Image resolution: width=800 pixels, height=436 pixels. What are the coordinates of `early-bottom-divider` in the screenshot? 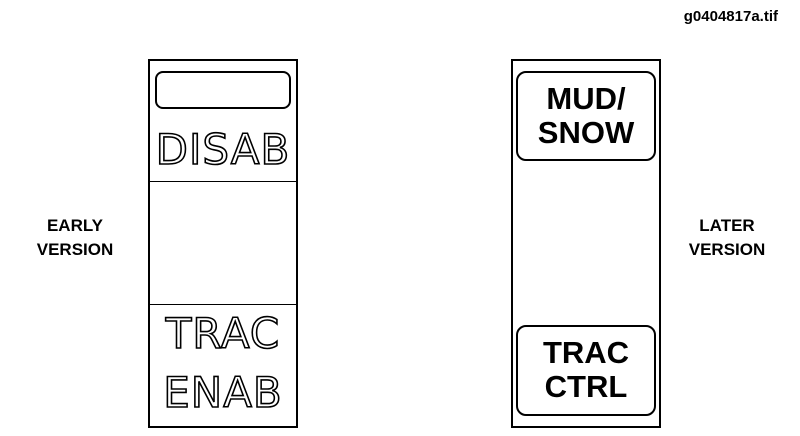 It's located at (223, 304).